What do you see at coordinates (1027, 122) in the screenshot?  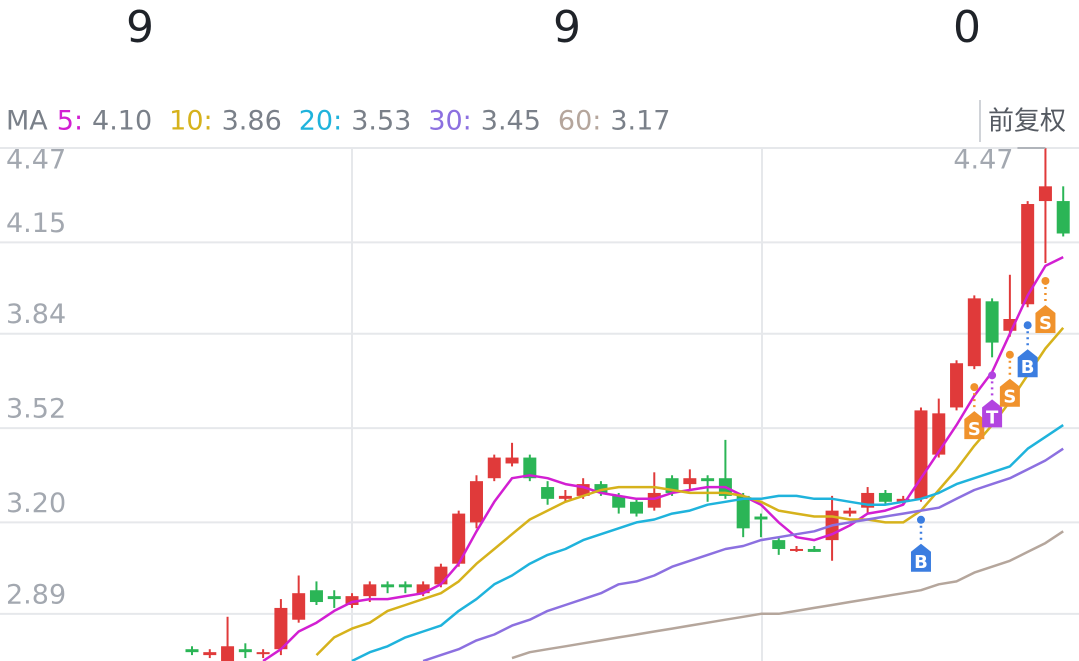 I see `adjust-button: 前复权` at bounding box center [1027, 122].